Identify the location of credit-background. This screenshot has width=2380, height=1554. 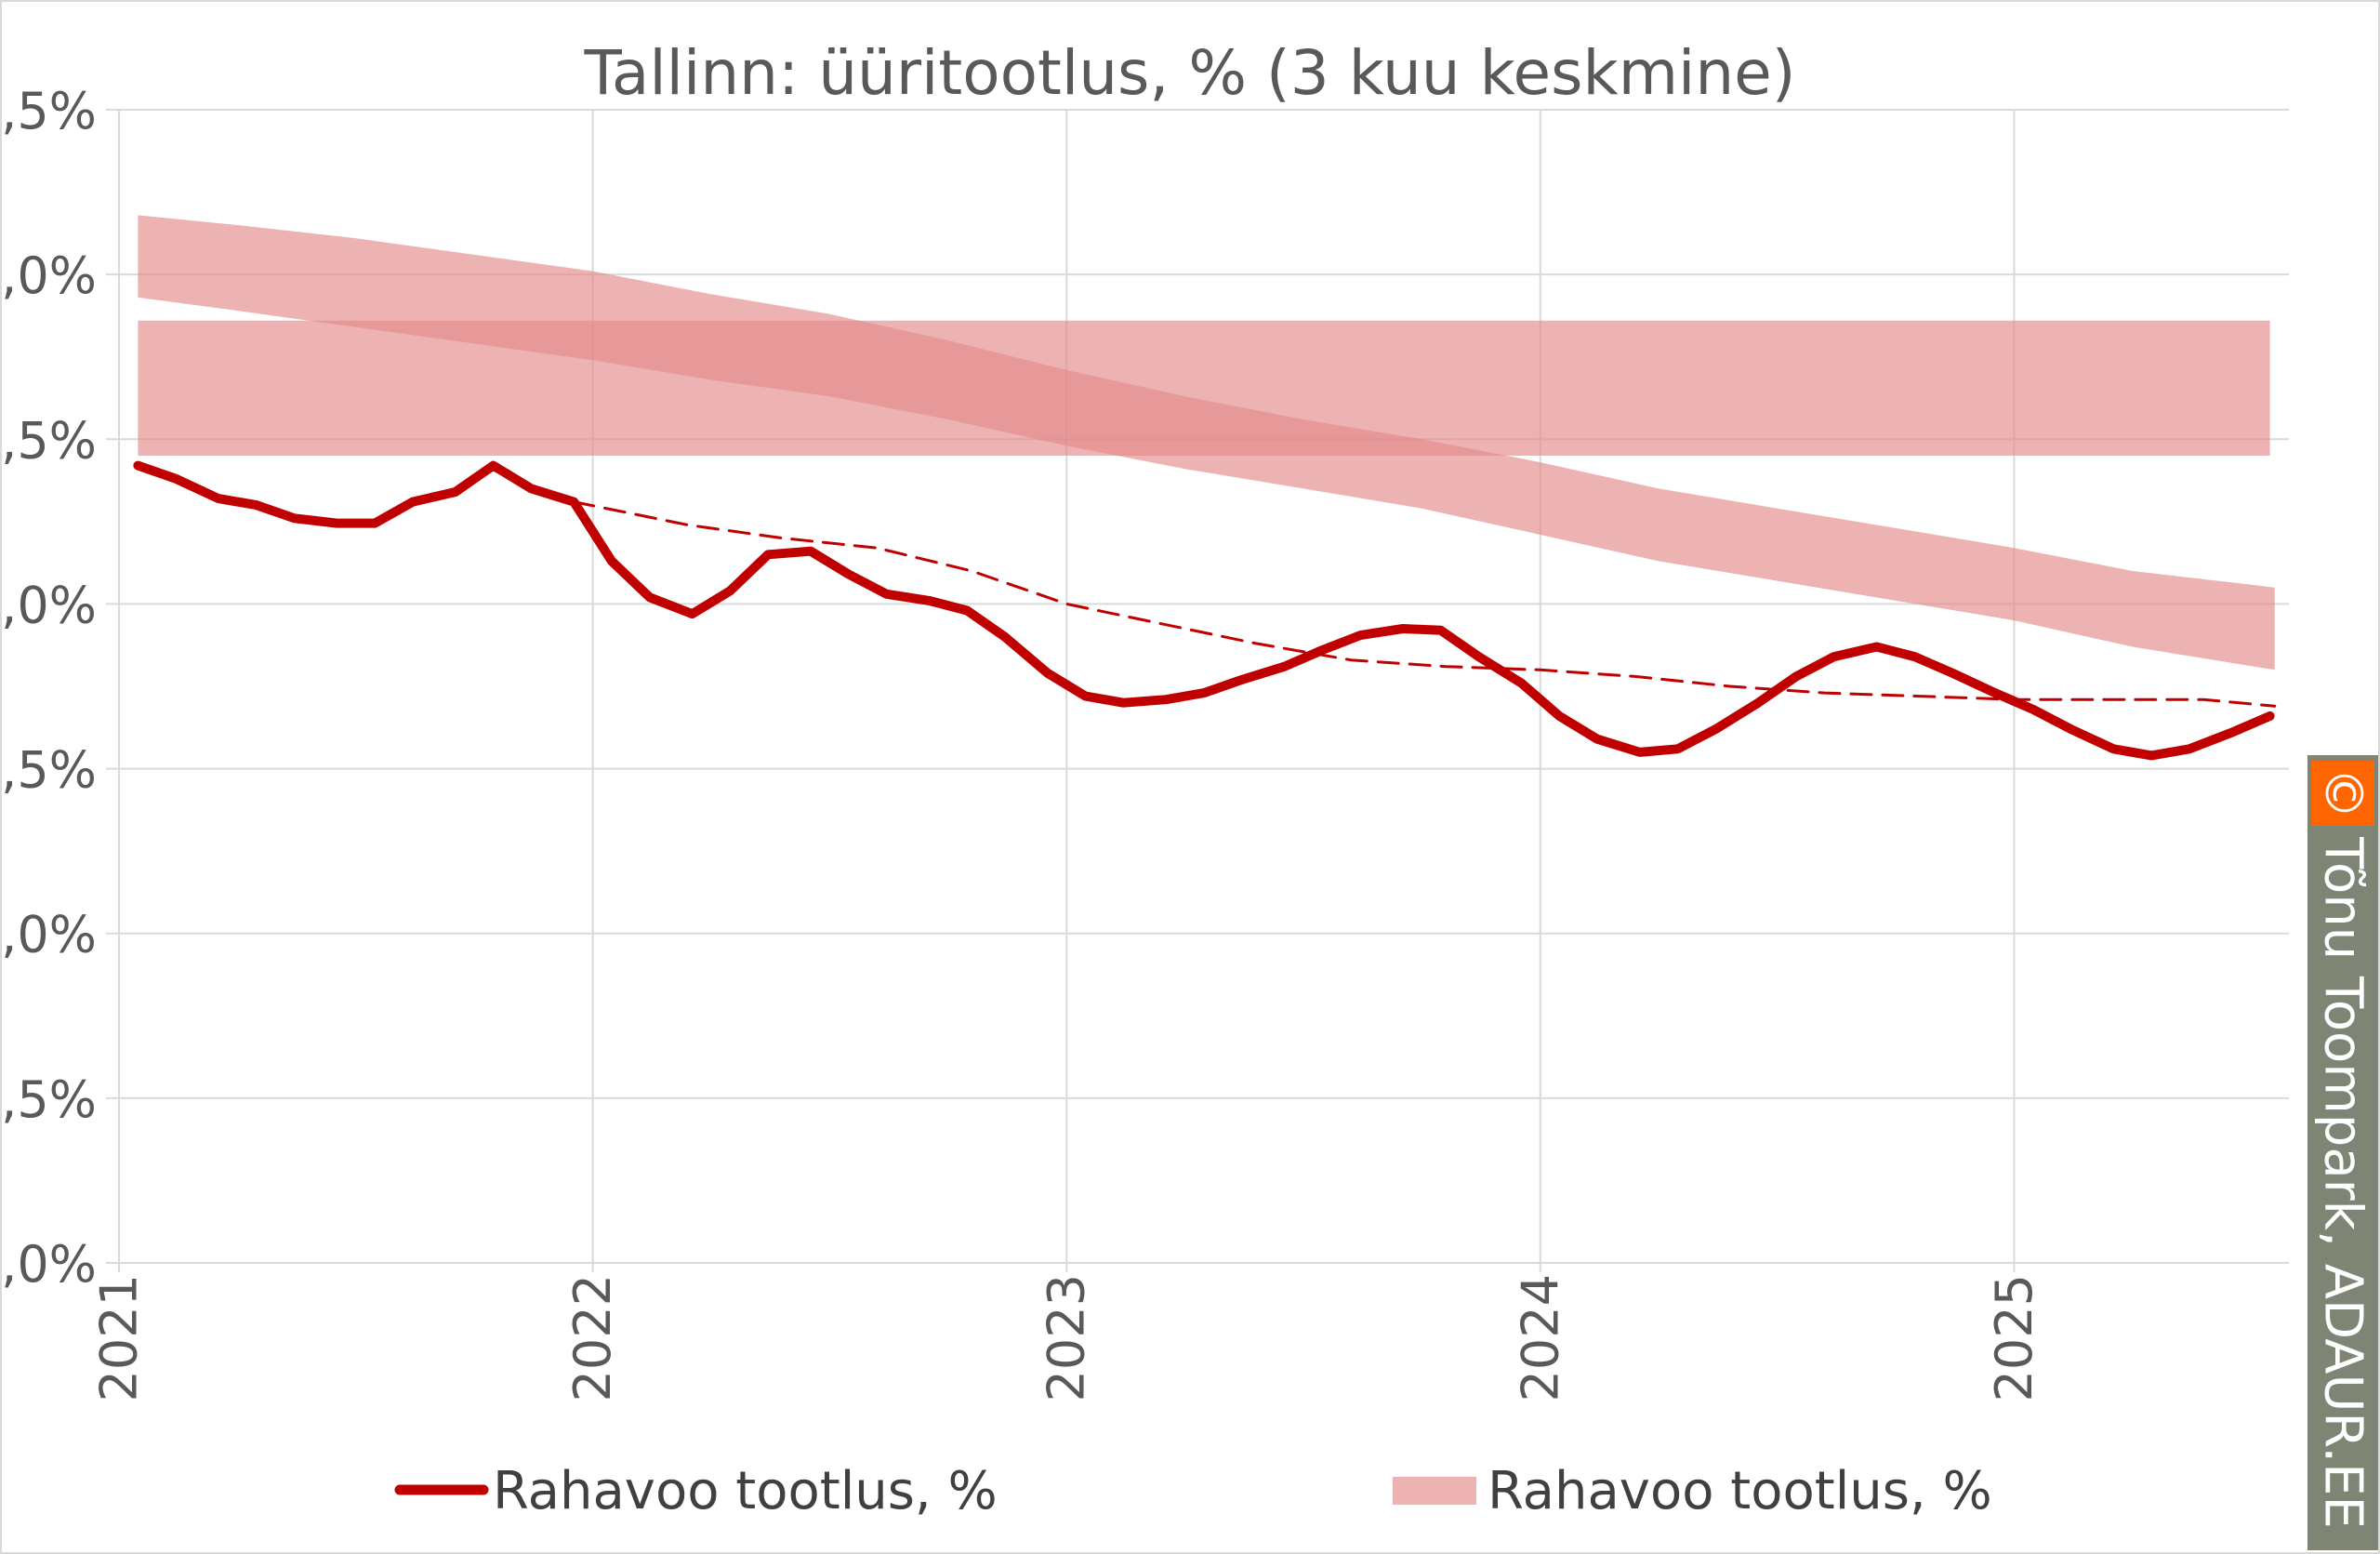
(2342, 1152).